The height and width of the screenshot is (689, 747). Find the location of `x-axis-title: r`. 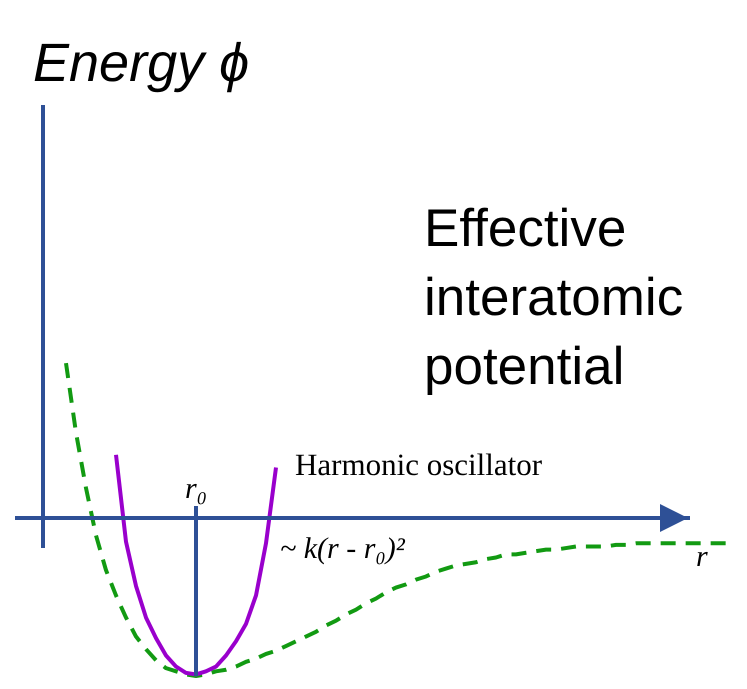

x-axis-title: r is located at coordinates (702, 556).